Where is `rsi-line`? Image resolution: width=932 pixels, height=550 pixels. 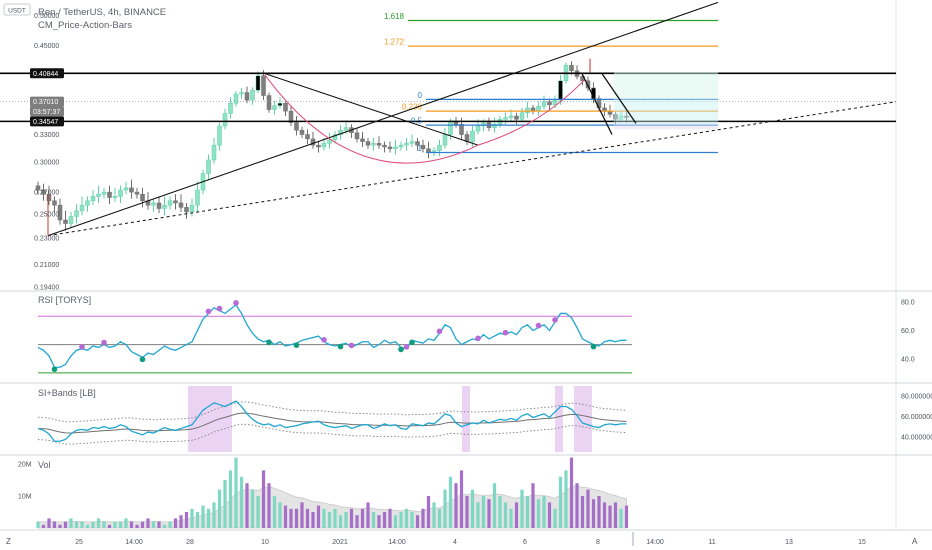 rsi-line is located at coordinates (332, 335).